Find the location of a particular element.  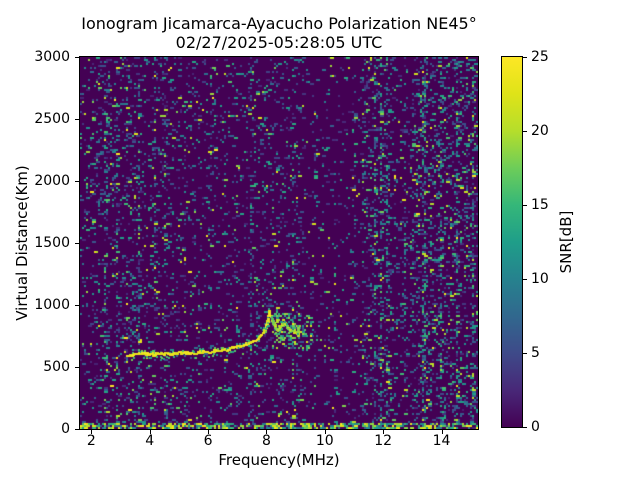

x-tick-label: 2 is located at coordinates (91, 441).